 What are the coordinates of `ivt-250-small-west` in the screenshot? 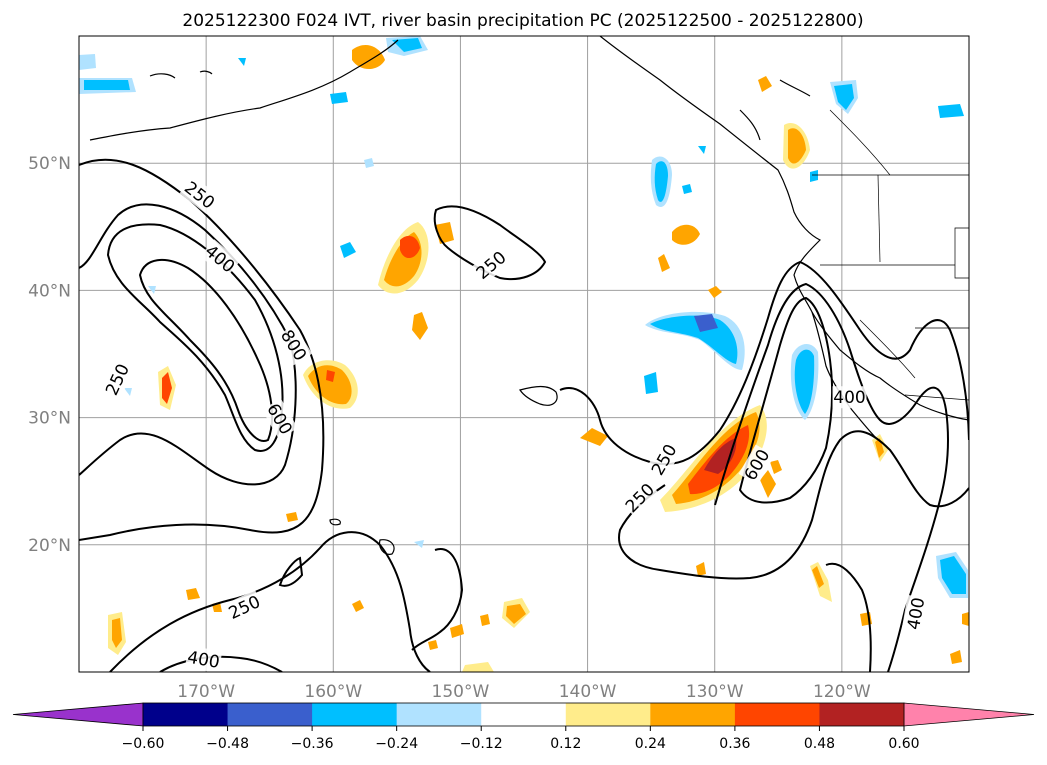 It's located at (291, 571).